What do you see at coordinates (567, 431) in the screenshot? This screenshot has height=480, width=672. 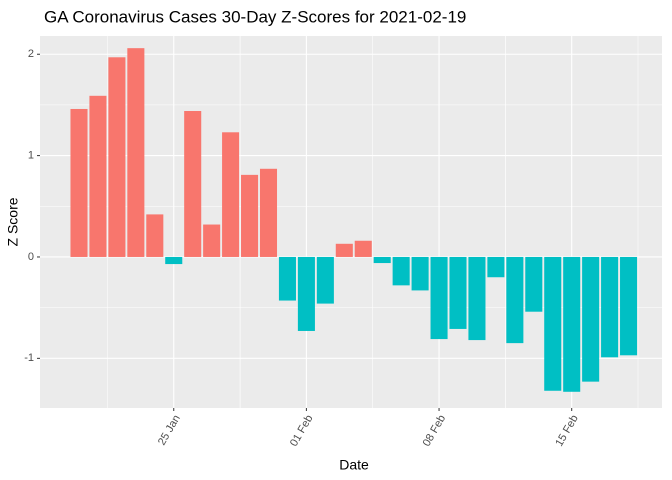 I see `x-tick-label: 15 Feb` at bounding box center [567, 431].